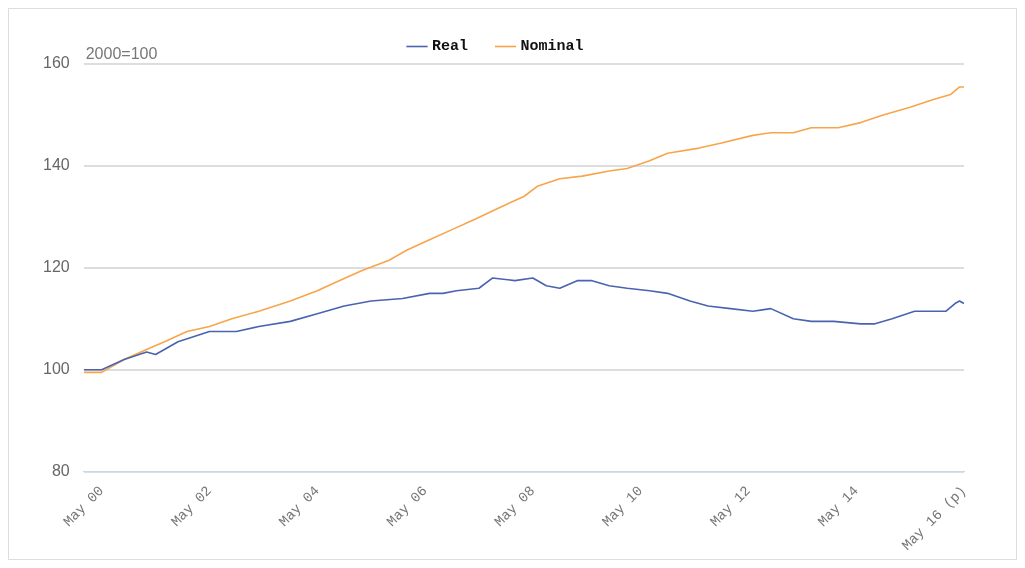 The width and height of the screenshot is (1025, 568). What do you see at coordinates (191, 506) in the screenshot?
I see `x-tick-label: May 02` at bounding box center [191, 506].